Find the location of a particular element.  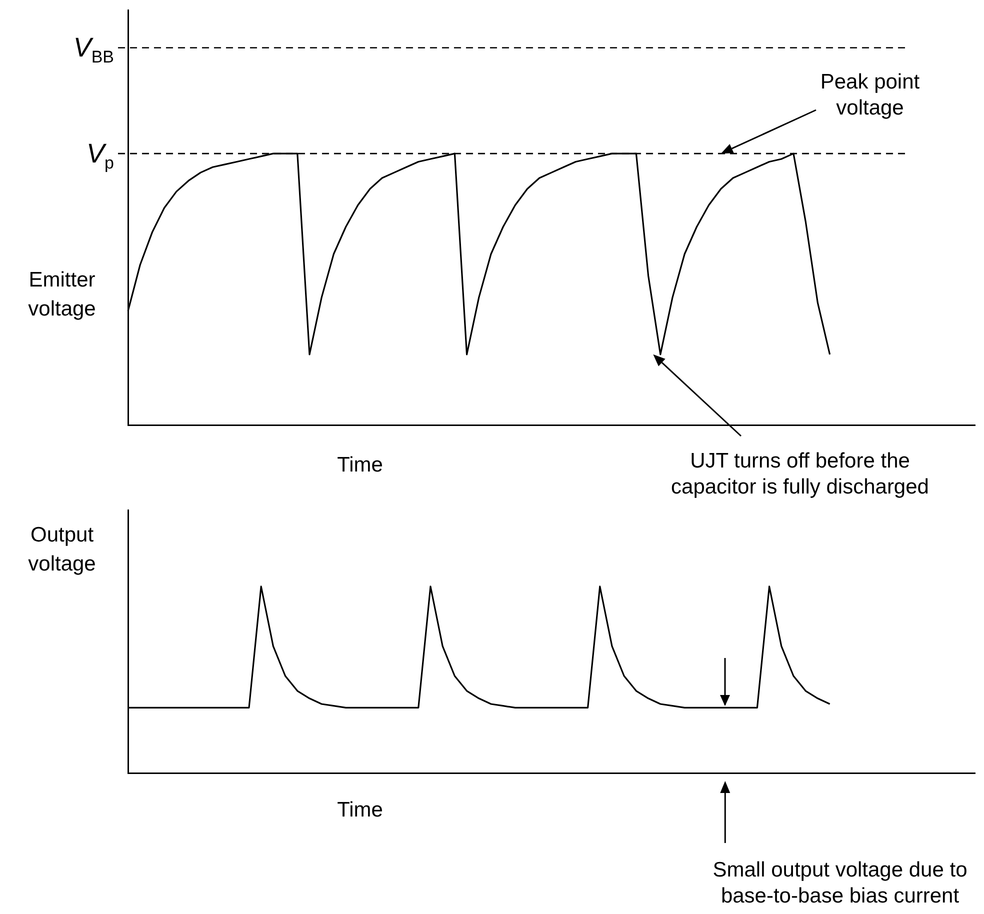

y-axis-title: Output voltage is located at coordinates (62, 549).